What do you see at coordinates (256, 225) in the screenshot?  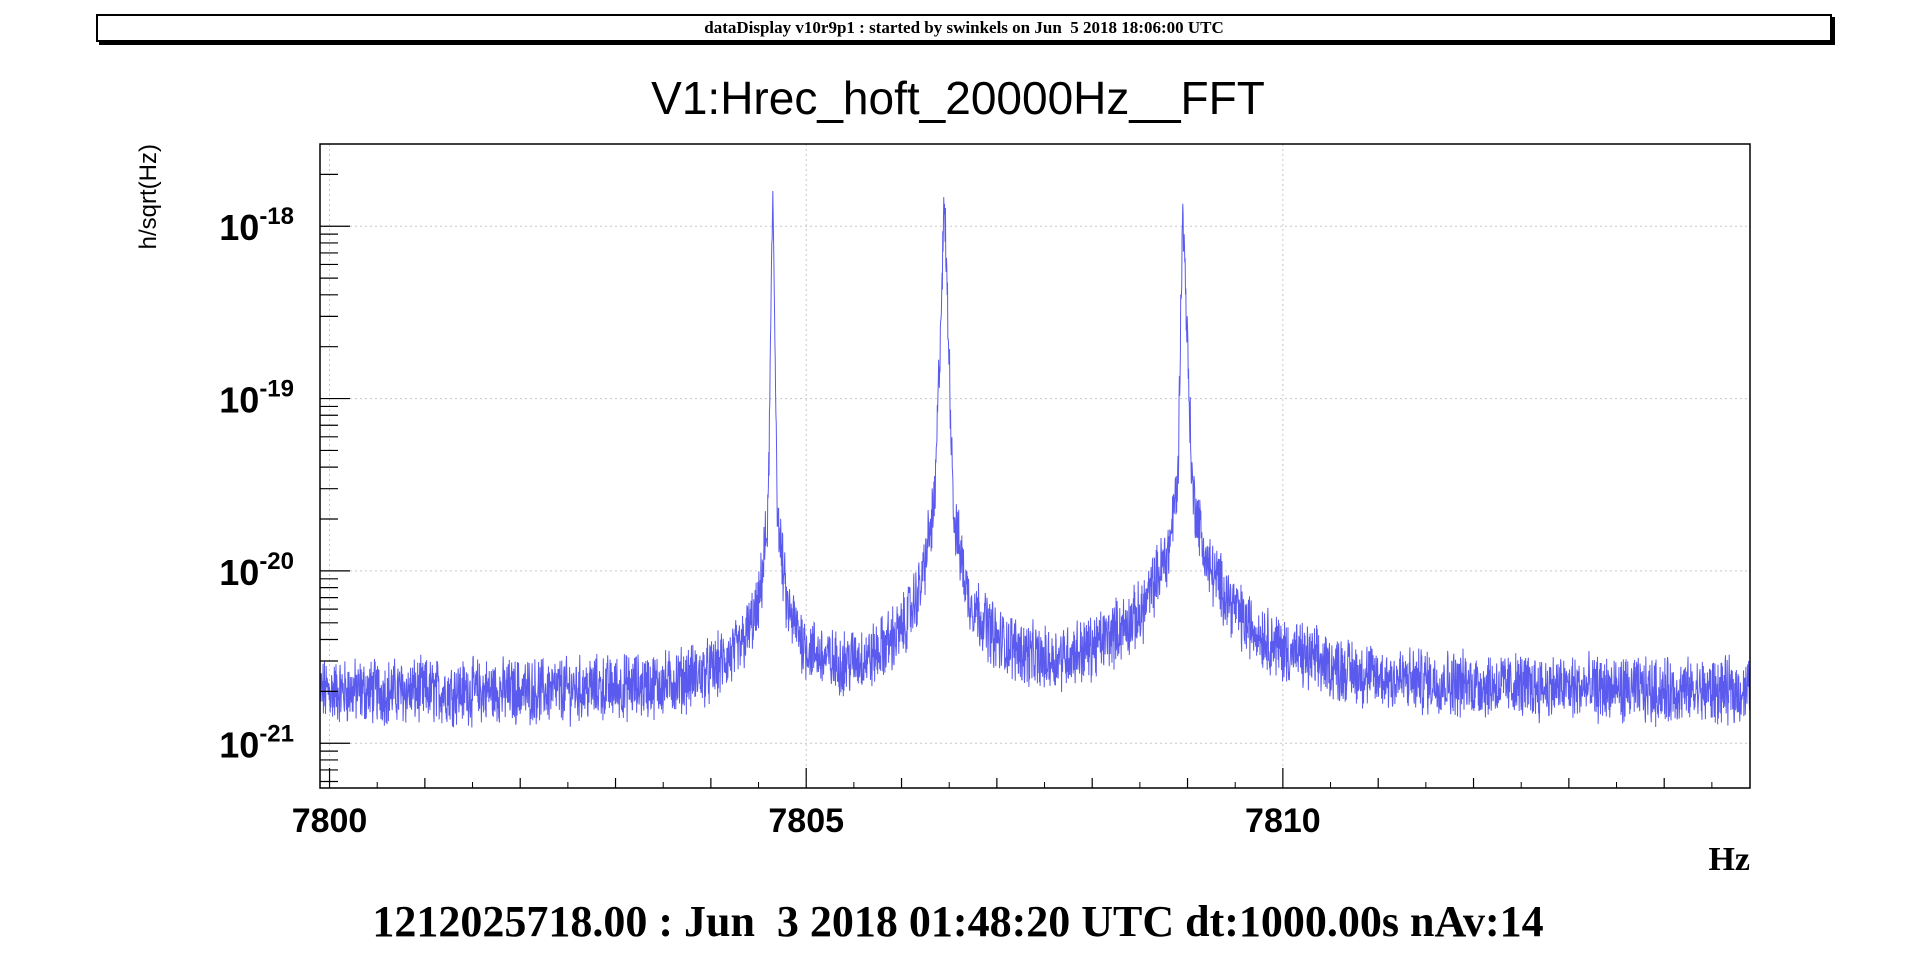 I see `y-tick-label: 10-18` at bounding box center [256, 225].